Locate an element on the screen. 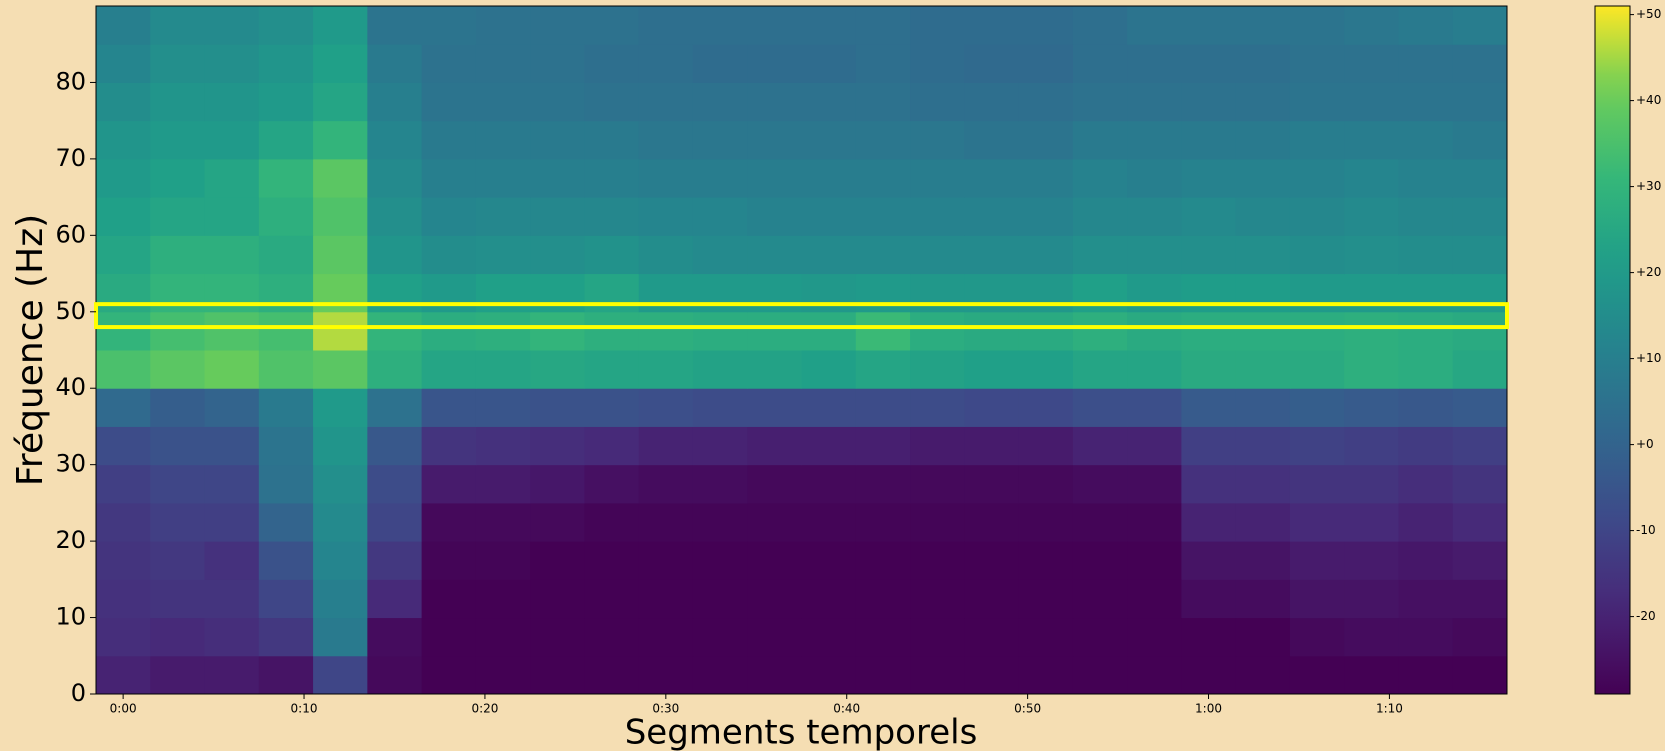  y-tick-label: 50 is located at coordinates (70, 311).